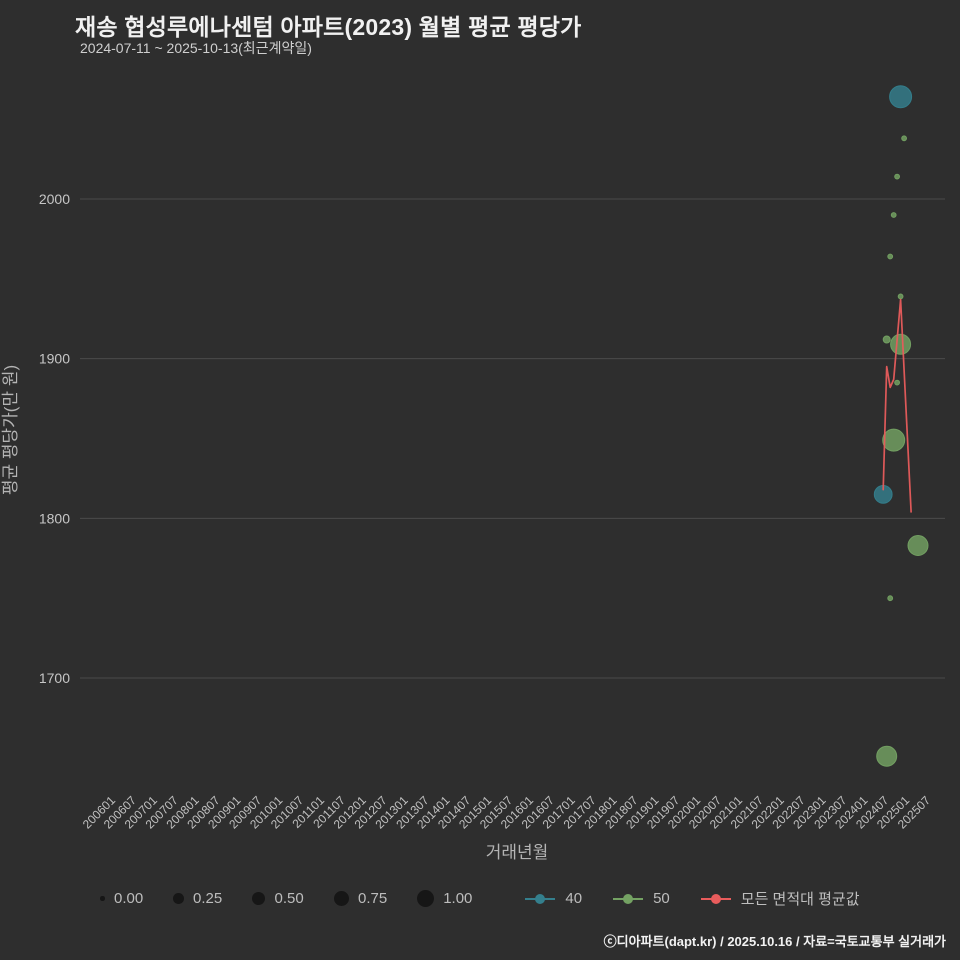 The height and width of the screenshot is (960, 960). What do you see at coordinates (207, 898) in the screenshot?
I see `legend-size-label: 0.25` at bounding box center [207, 898].